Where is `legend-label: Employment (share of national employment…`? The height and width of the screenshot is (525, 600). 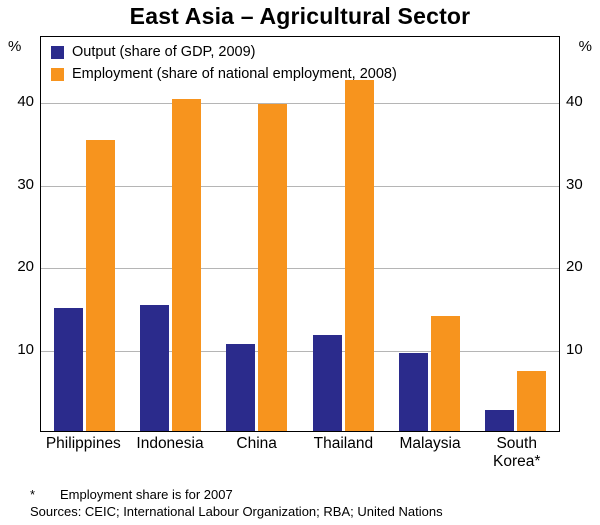
legend-label: Employment (share of national employment… is located at coordinates (234, 74).